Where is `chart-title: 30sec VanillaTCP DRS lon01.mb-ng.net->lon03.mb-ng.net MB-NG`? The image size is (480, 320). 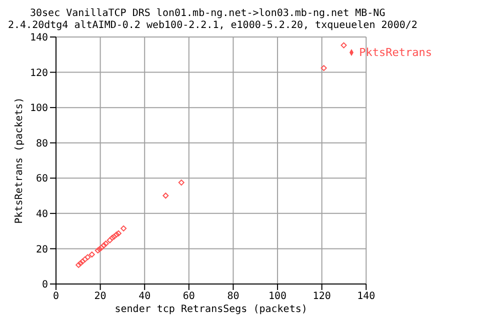 chart-title: 30sec VanillaTCP DRS lon01.mb-ng.net->lon03.mb-ng.net MB-NG is located at coordinates (207, 14).